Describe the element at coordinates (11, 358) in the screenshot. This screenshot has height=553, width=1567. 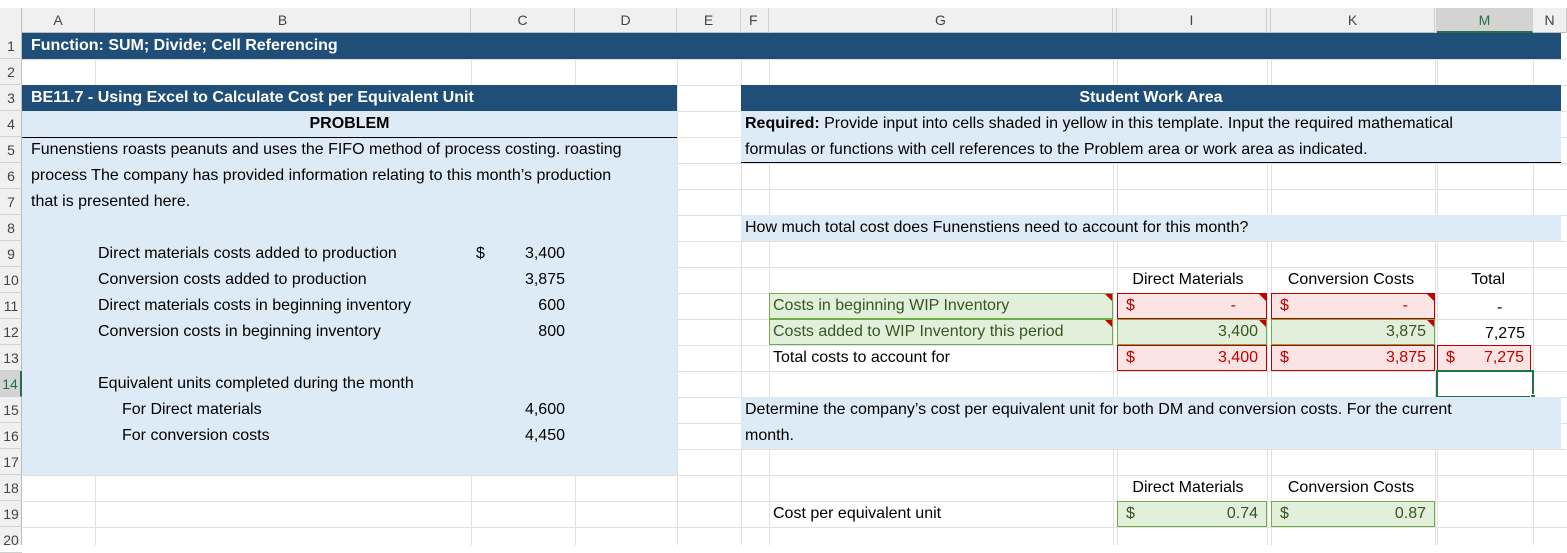
I see `row-header-13: 13` at that location.